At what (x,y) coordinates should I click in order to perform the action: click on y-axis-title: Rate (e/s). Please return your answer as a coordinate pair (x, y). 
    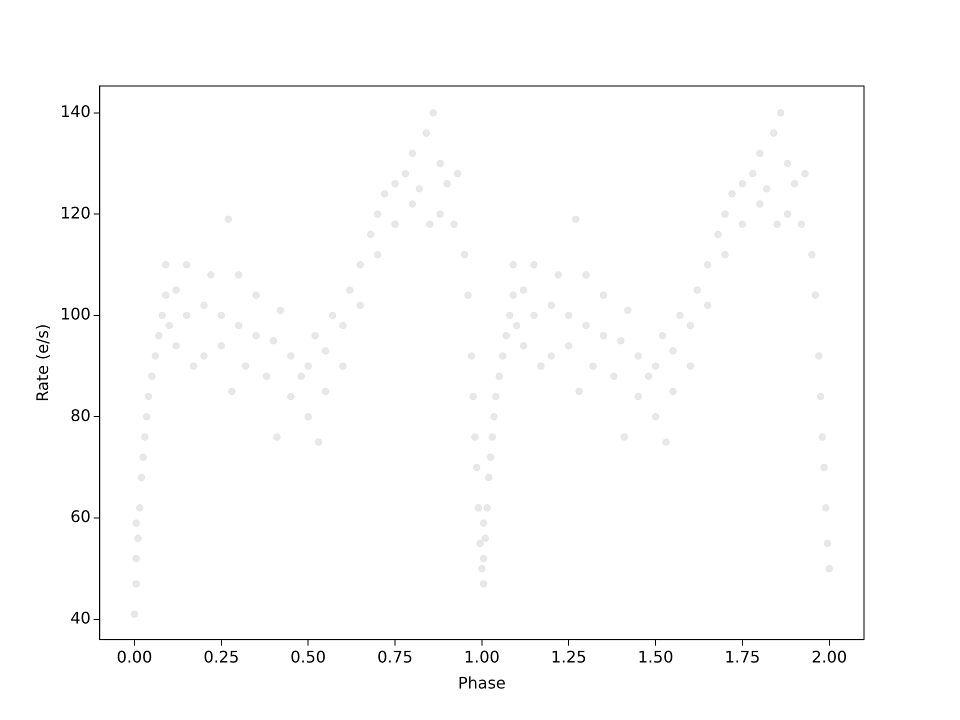
    Looking at the image, I should click on (42, 363).